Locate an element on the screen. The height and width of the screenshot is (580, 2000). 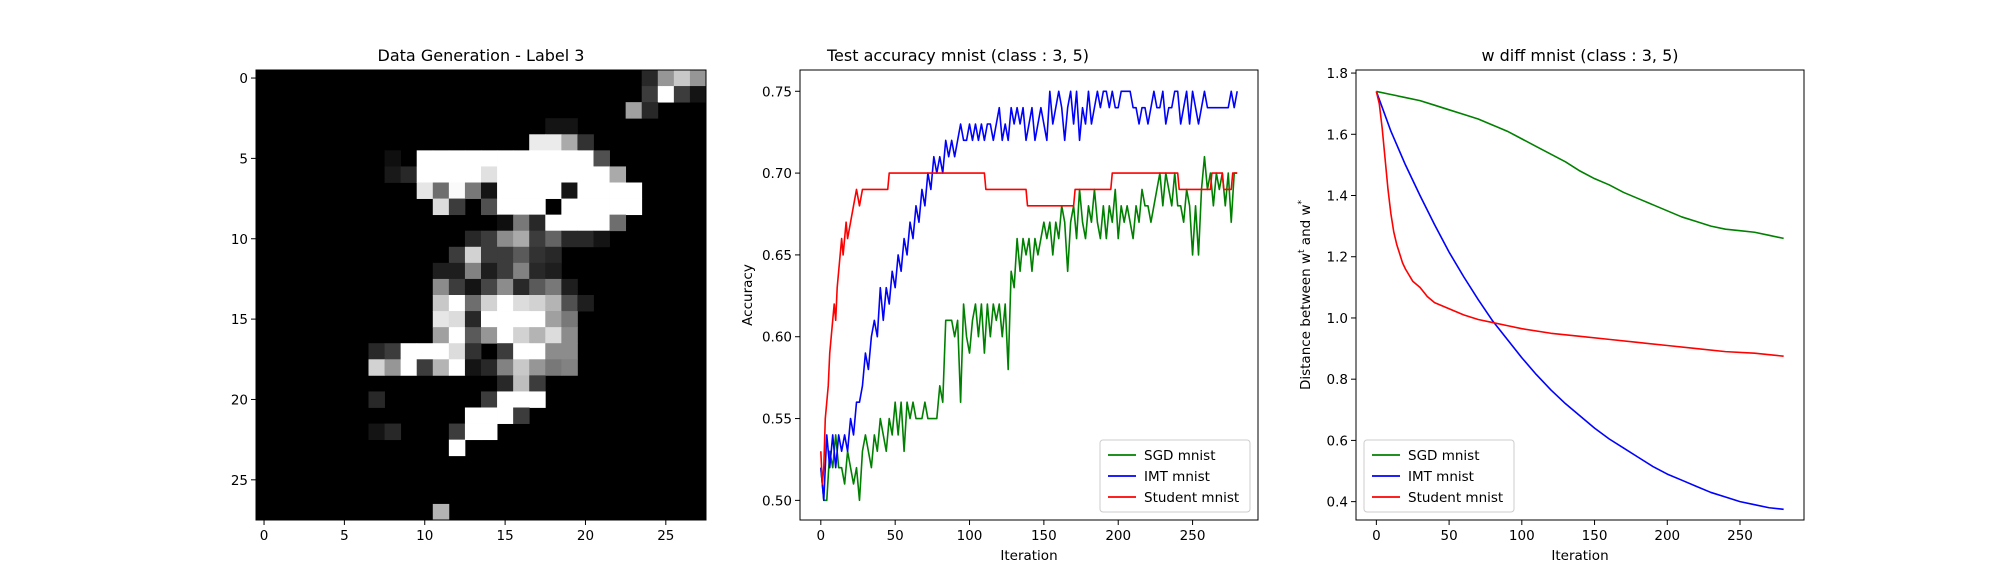
heatmap-title: Data Generation - Label 3 is located at coordinates (481, 55).